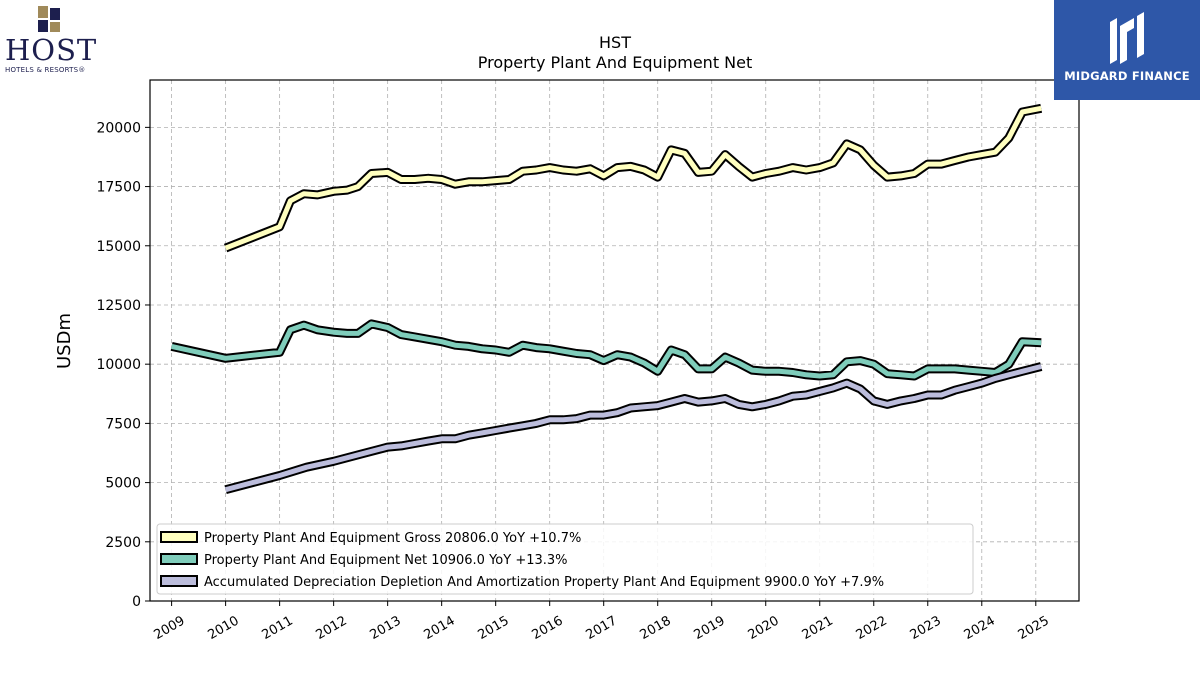  What do you see at coordinates (223, 628) in the screenshot?
I see `x-tick-label-1: 2010` at bounding box center [223, 628].